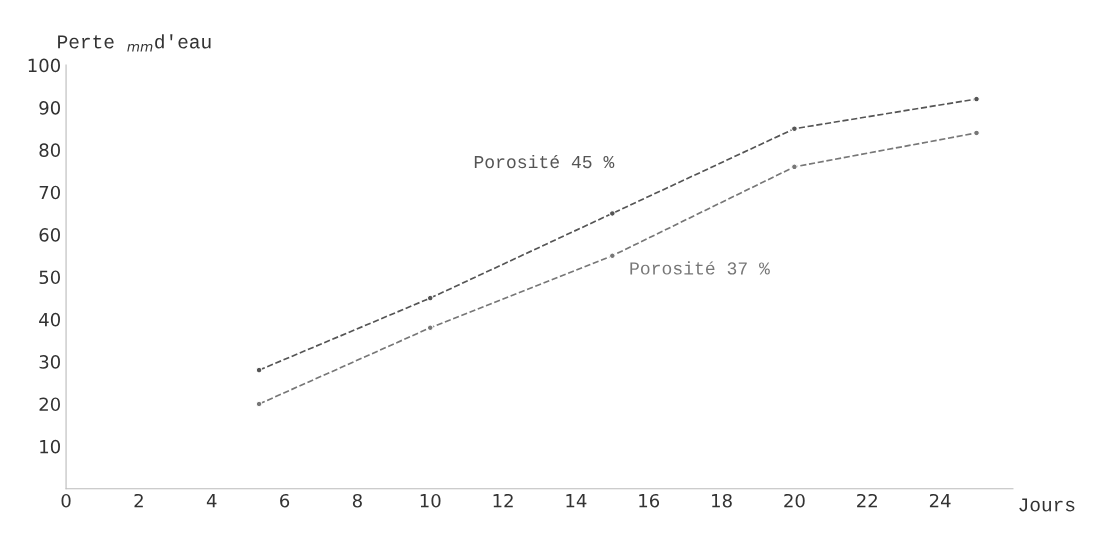 The width and height of the screenshot is (1101, 543). What do you see at coordinates (430, 500) in the screenshot?
I see `x-tick-label: 10` at bounding box center [430, 500].